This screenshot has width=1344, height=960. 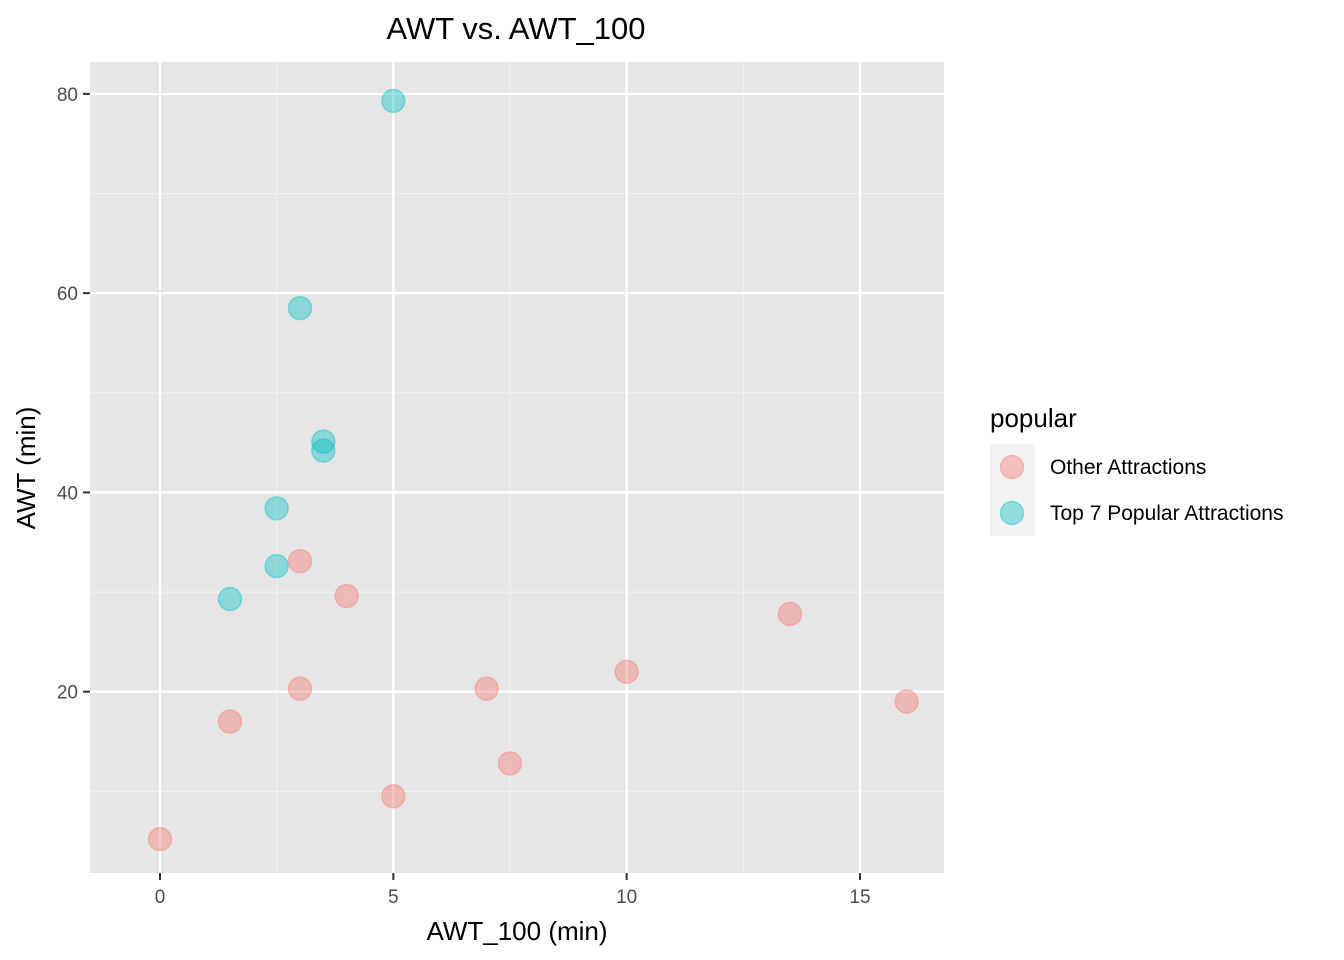 I want to click on legend-label-series-2: Top 7 Popular Attractions, so click(x=1166, y=513).